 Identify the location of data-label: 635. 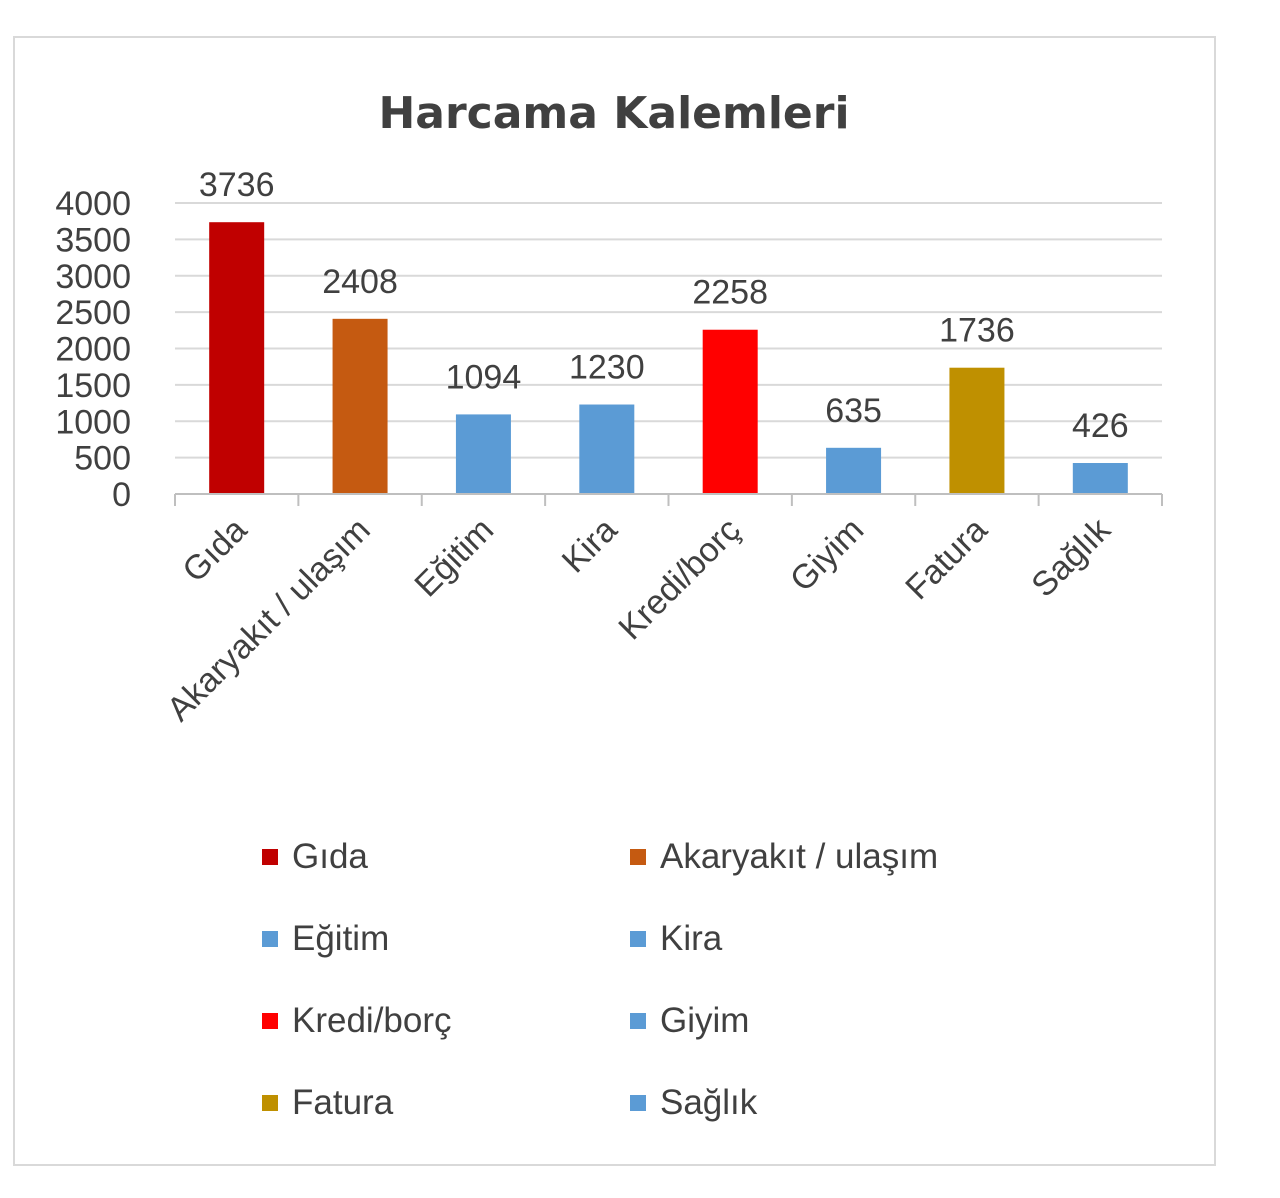
(853, 411).